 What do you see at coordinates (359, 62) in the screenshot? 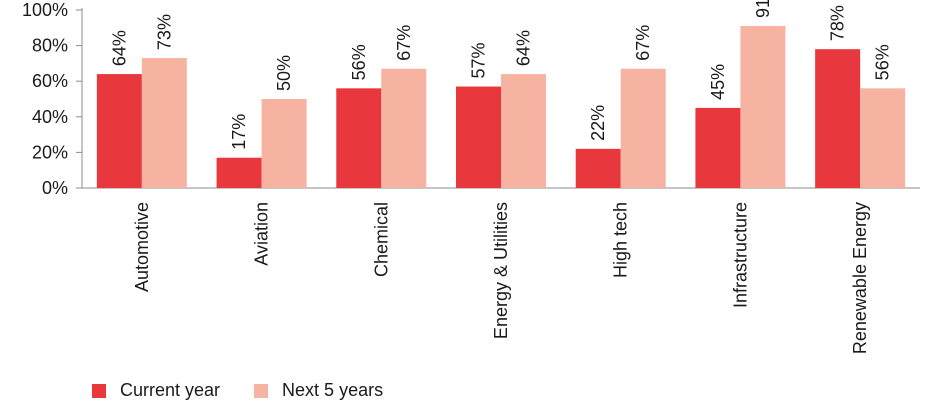
I see `data-label-current-year-chemical: 56%` at bounding box center [359, 62].